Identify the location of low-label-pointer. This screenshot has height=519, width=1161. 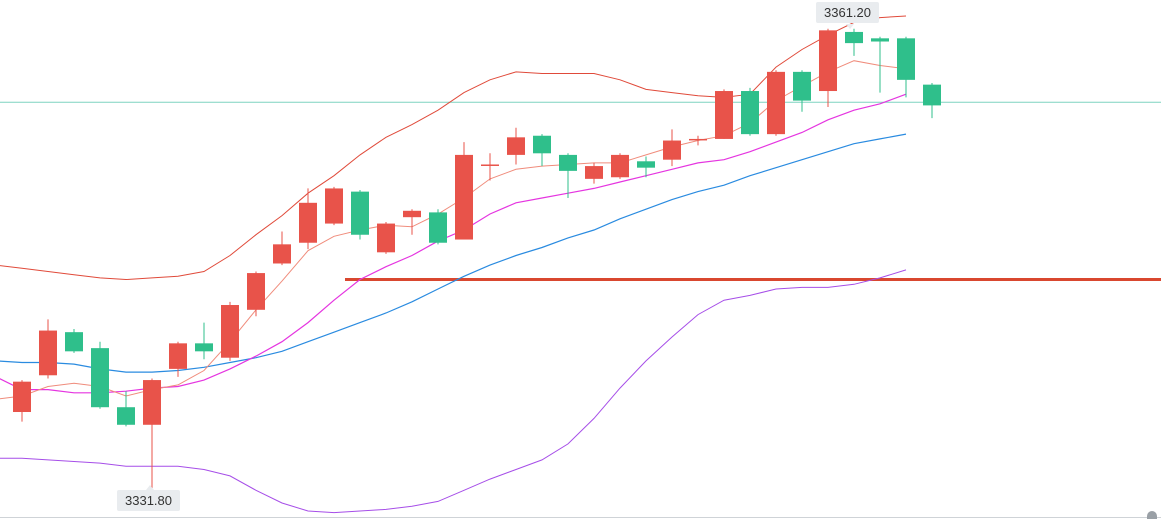
(150, 487).